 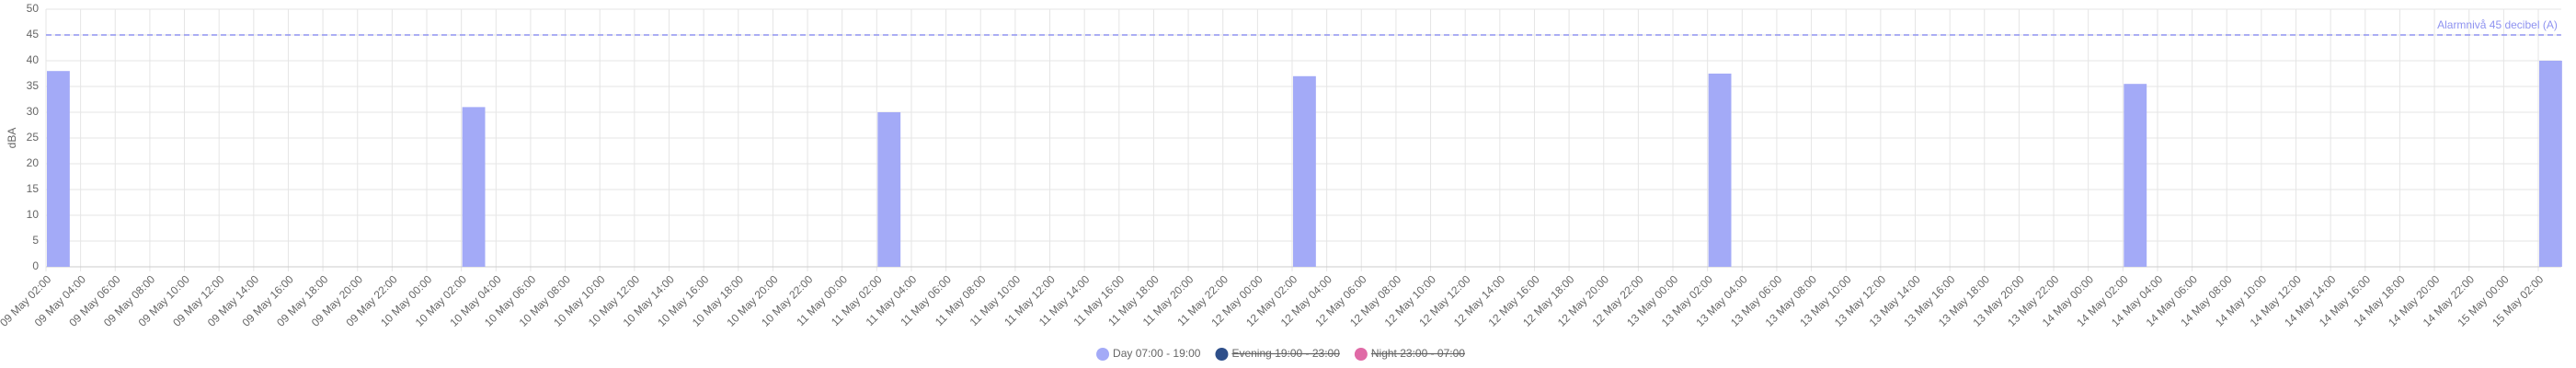 I want to click on y-tick-label: 30, so click(x=34, y=111).